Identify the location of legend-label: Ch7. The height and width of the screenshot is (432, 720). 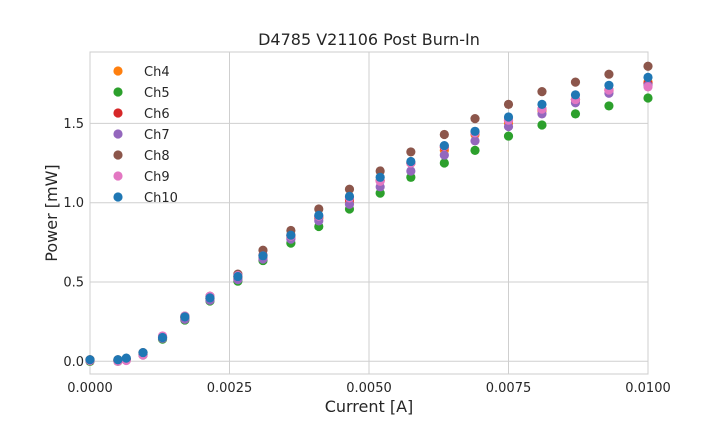
(157, 135).